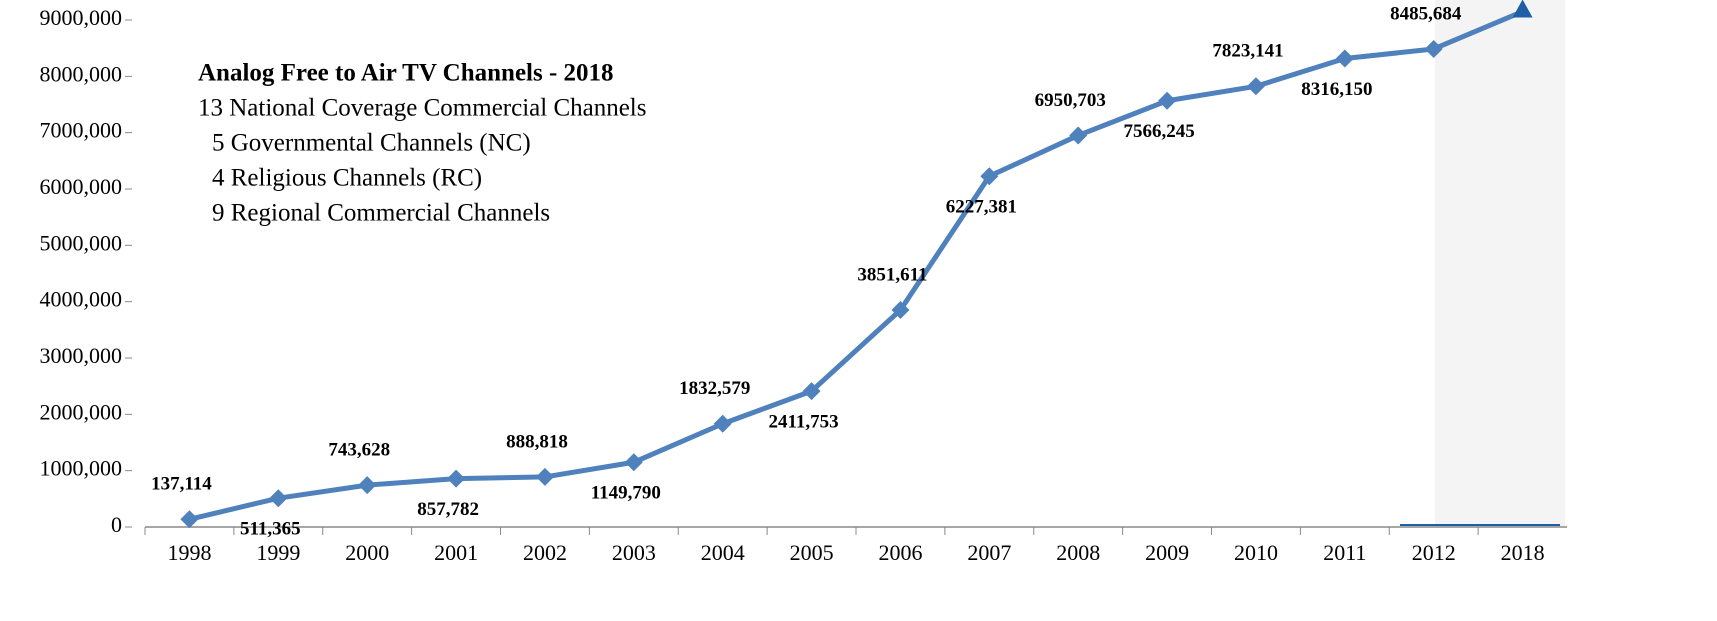 Image resolution: width=1717 pixels, height=621 pixels. Describe the element at coordinates (1426, 13) in the screenshot. I see `data-label: 8485,684` at that location.